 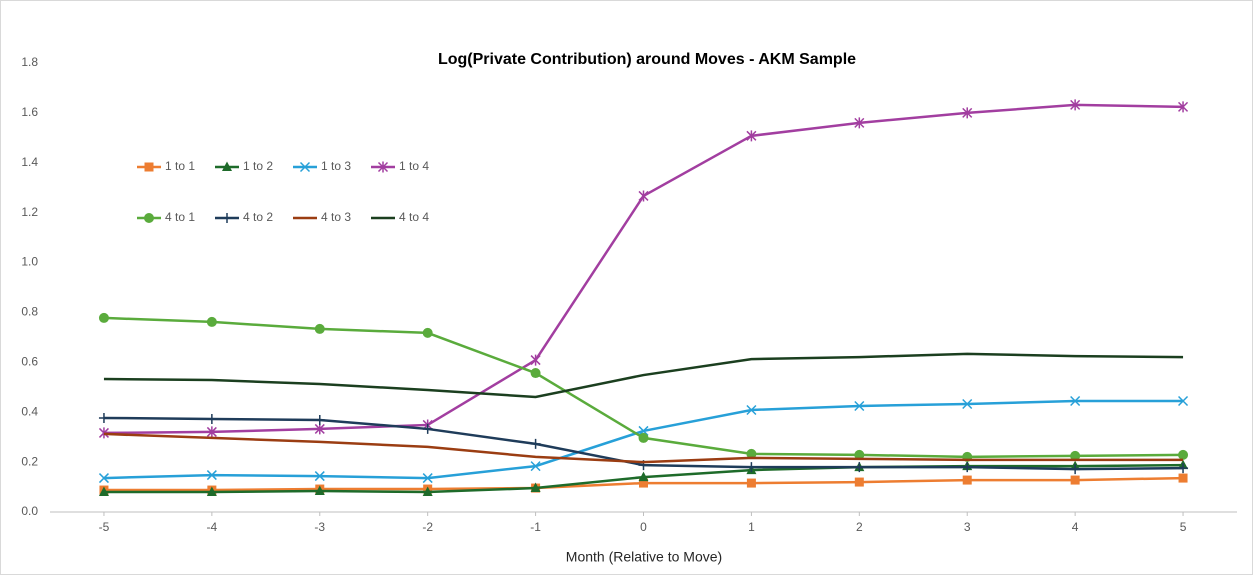 What do you see at coordinates (29, 461) in the screenshot?
I see `y-tick-label: 0.2` at bounding box center [29, 461].